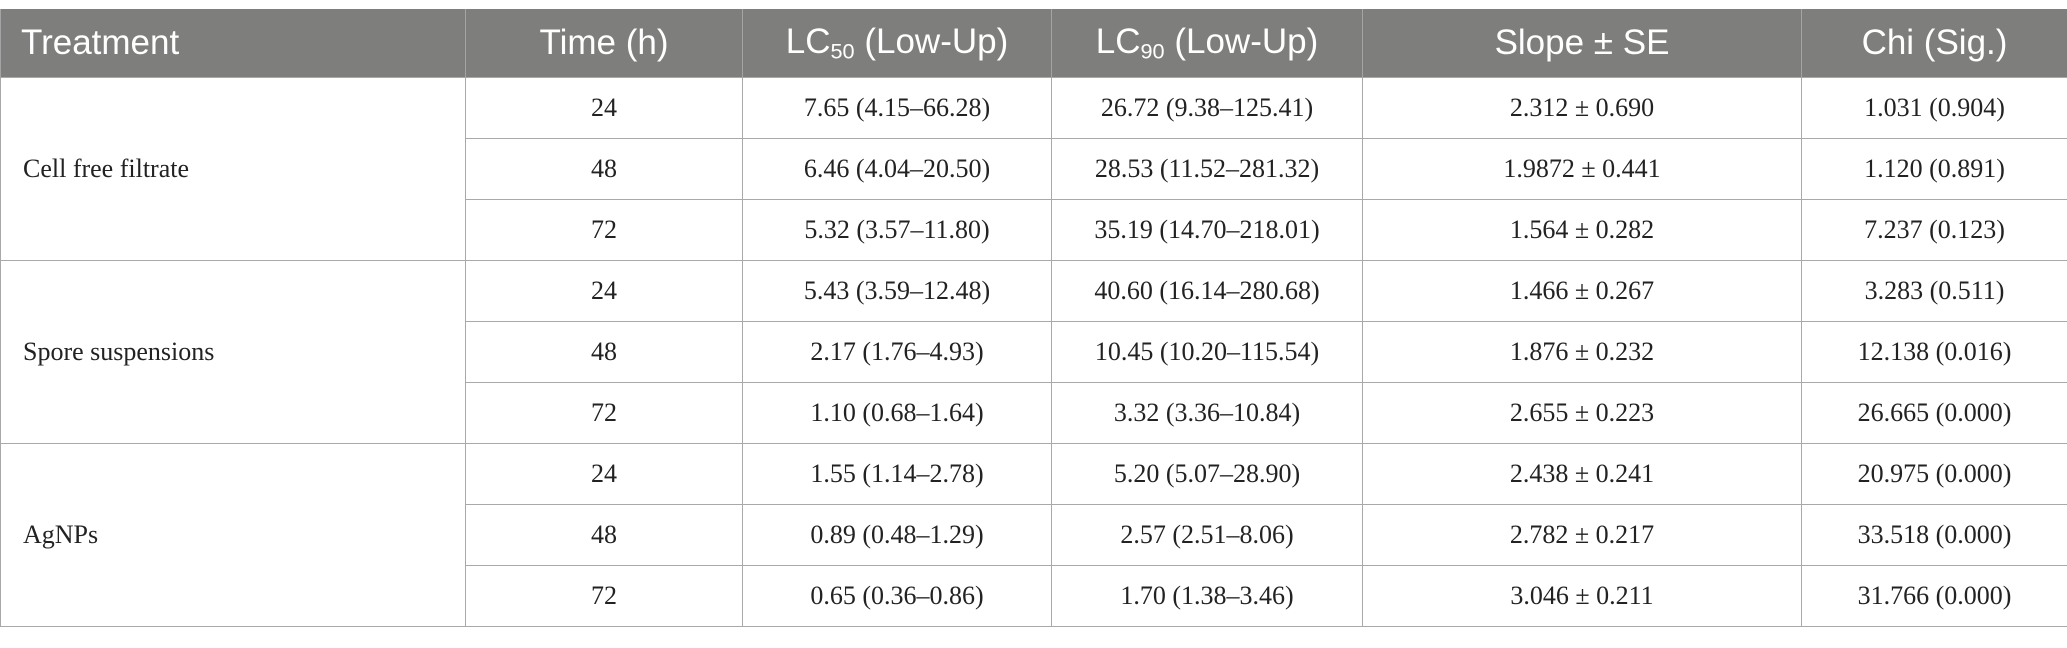 The width and height of the screenshot is (2067, 648). What do you see at coordinates (897, 291) in the screenshot?
I see `lc50-cell: 5.43 (3.59–12.48)` at bounding box center [897, 291].